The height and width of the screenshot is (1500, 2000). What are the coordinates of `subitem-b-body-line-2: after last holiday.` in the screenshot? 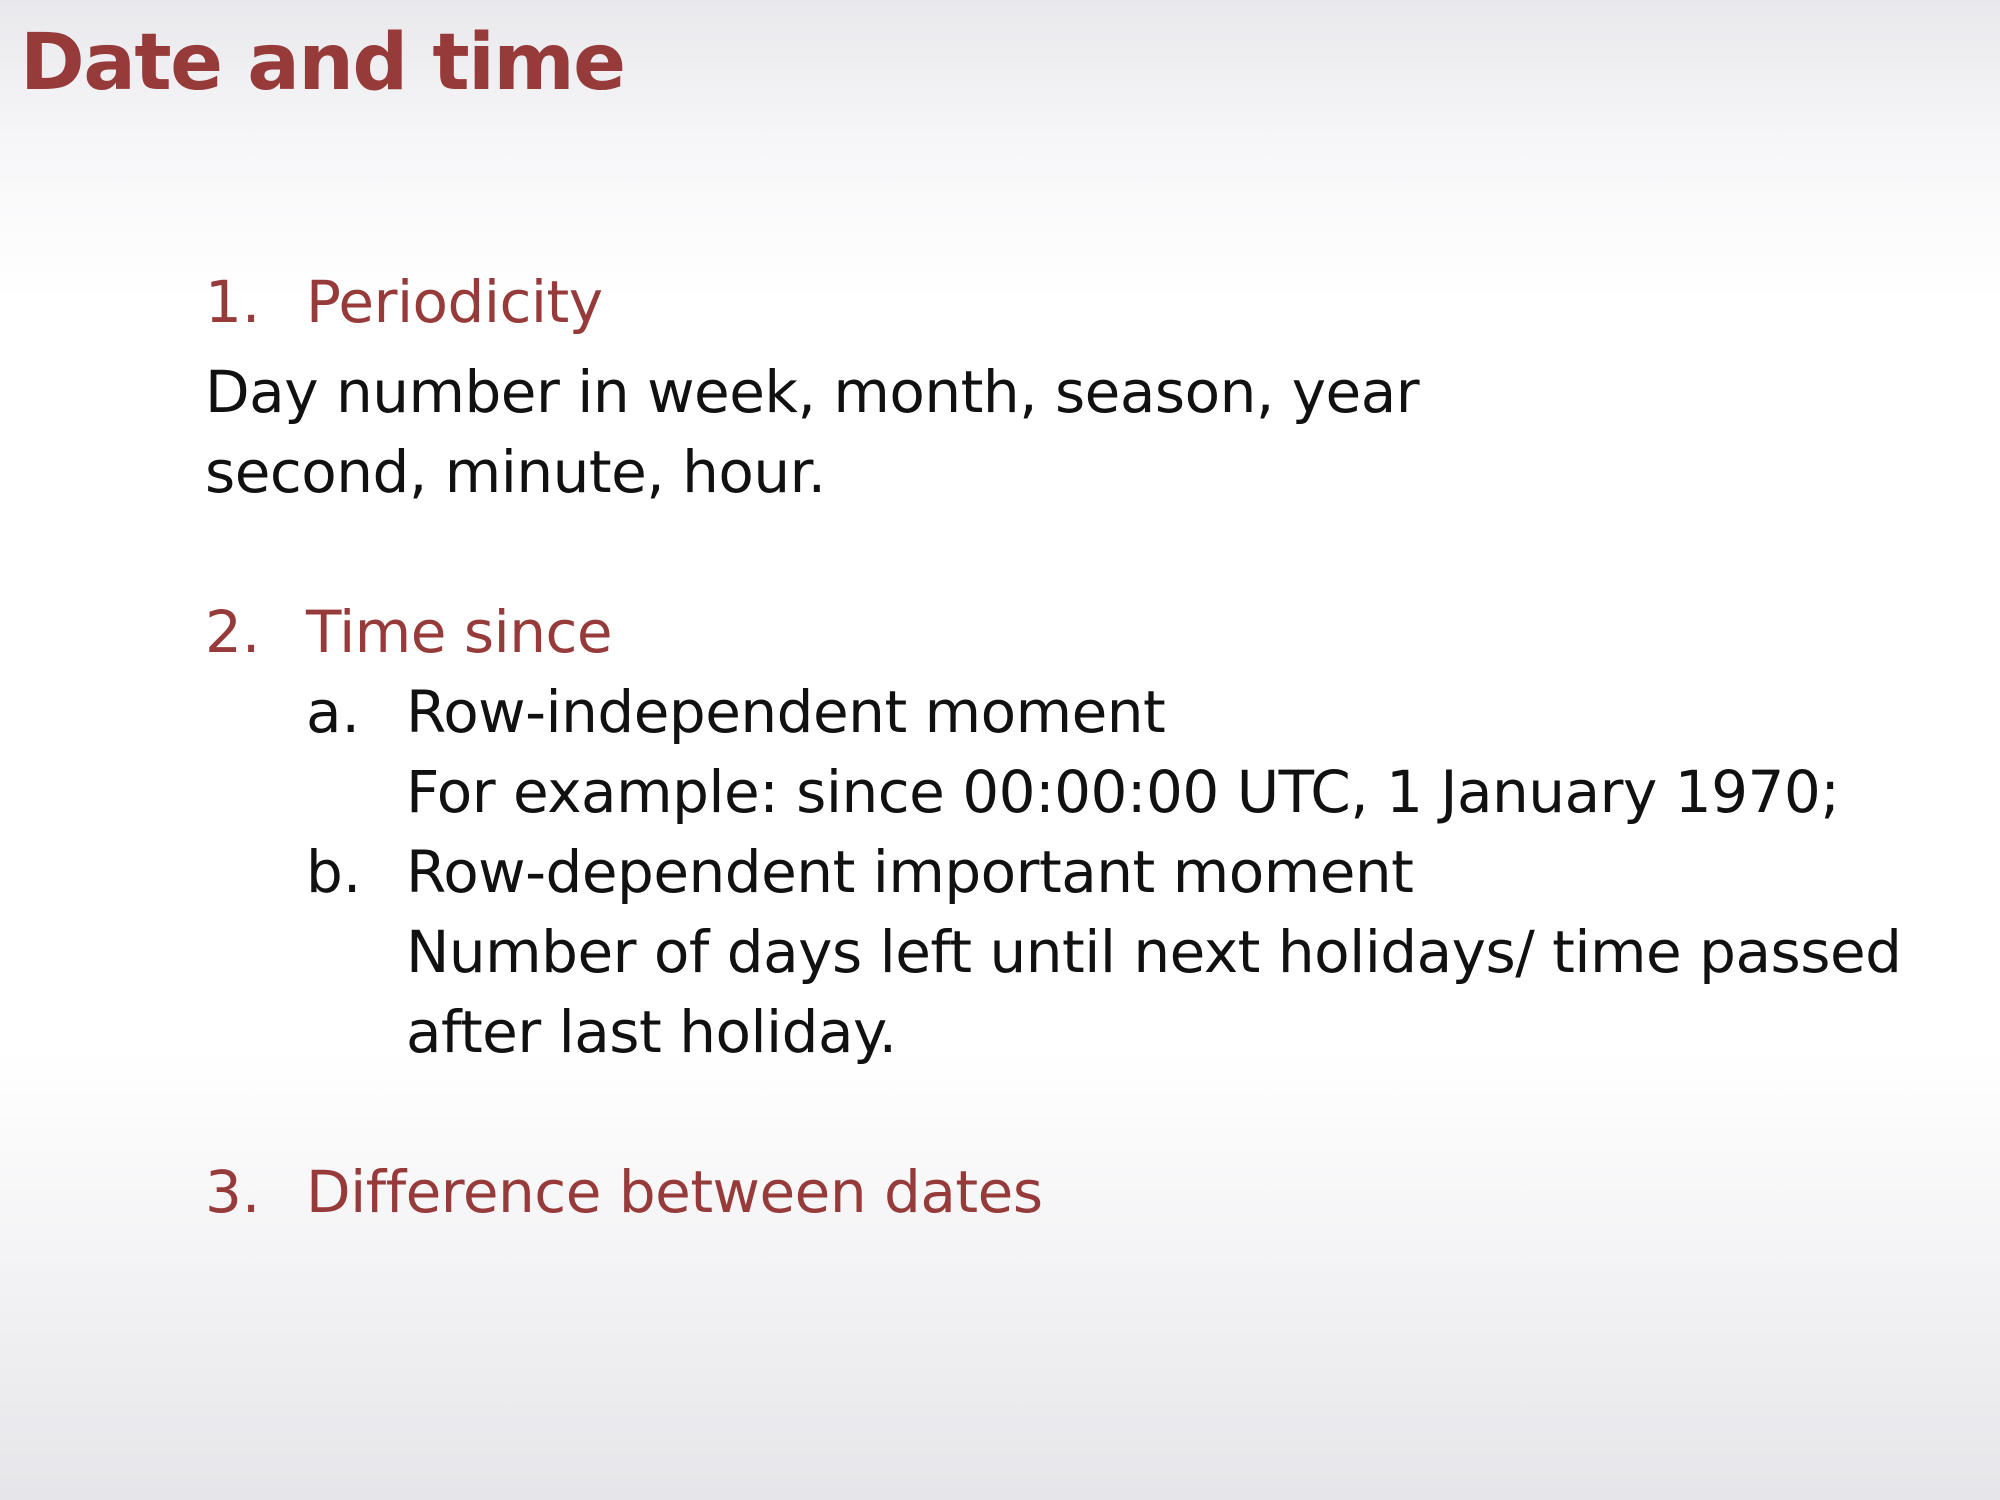 It's located at (651, 1032).